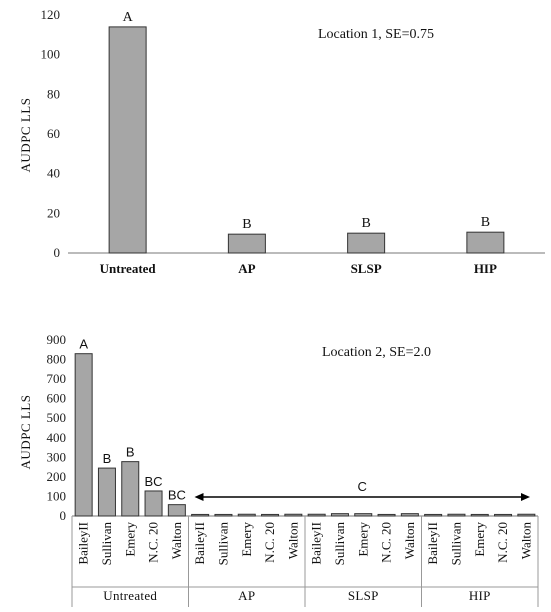 This screenshot has width=551, height=612. Describe the element at coordinates (53, 212) in the screenshot. I see `y-tick-label: 20` at that location.